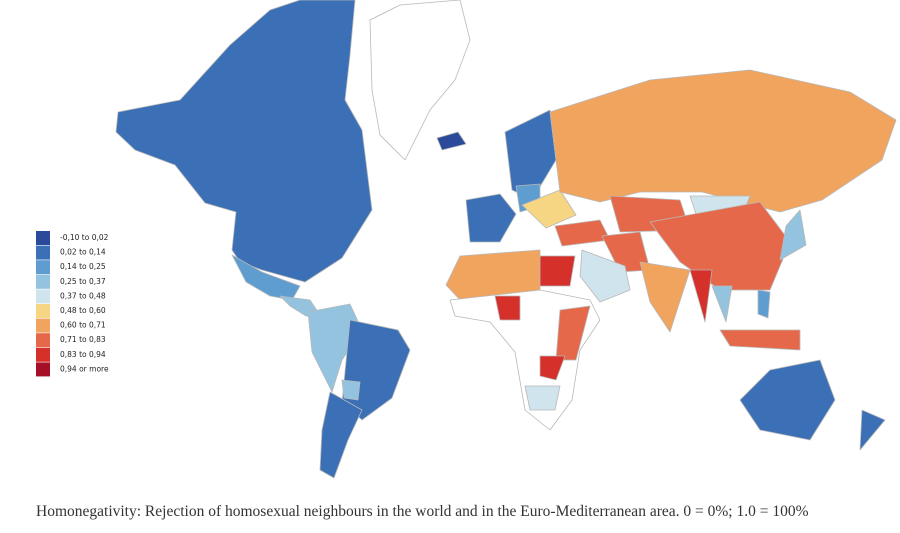 The width and height of the screenshot is (900, 533). I want to click on legend-label: 0,48 to 0,60, so click(83, 310).